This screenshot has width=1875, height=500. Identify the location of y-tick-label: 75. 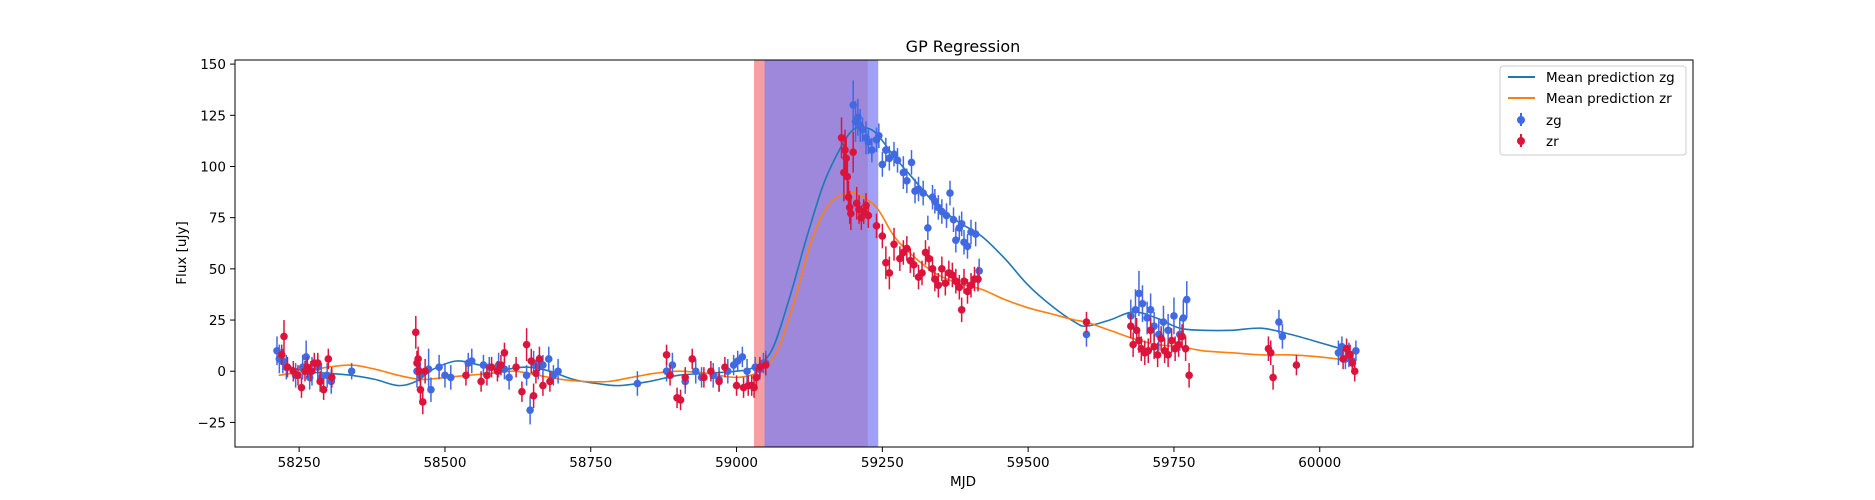
(217, 219).